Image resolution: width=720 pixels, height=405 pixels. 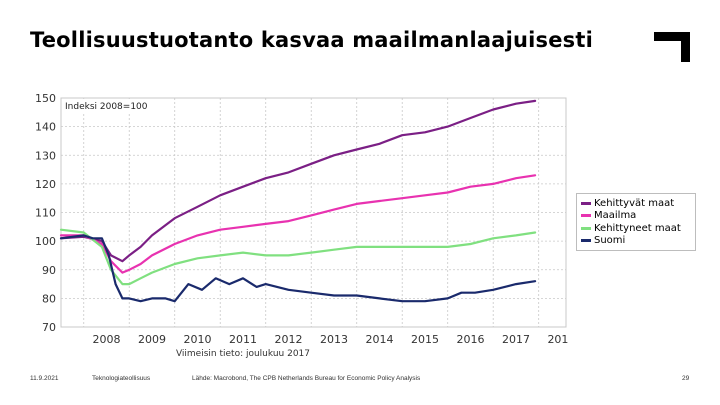 I want to click on x-tick-label: 2008, so click(x=106, y=339).